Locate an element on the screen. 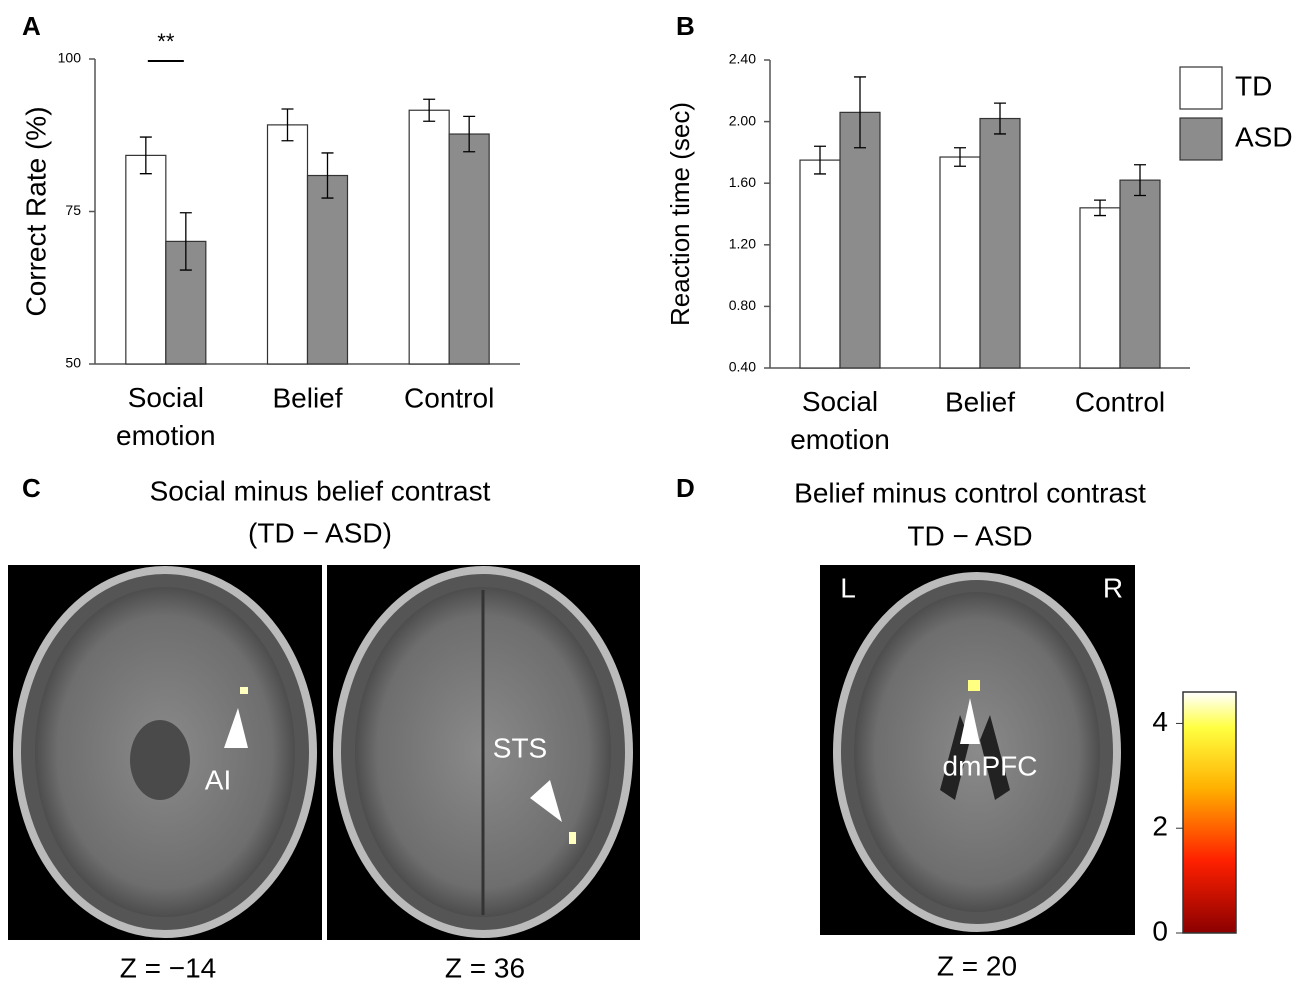 The height and width of the screenshot is (990, 1316). y-tick-label: 2.00 is located at coordinates (742, 120).